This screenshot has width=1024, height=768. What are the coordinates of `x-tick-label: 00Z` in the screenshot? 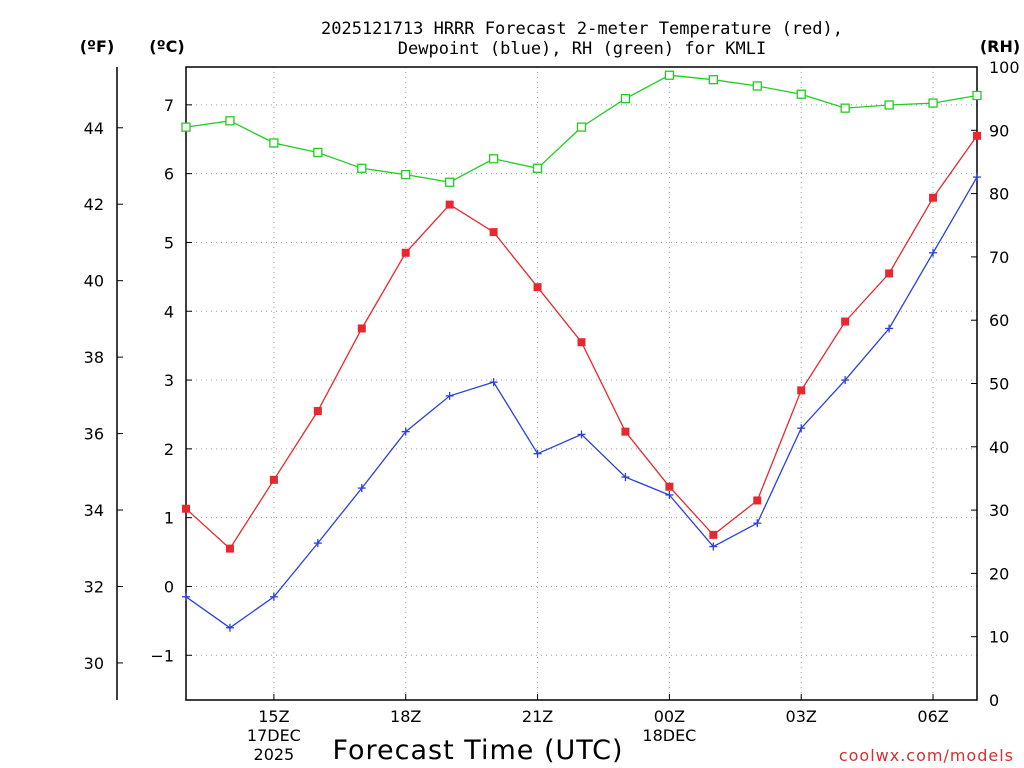 It's located at (669, 716).